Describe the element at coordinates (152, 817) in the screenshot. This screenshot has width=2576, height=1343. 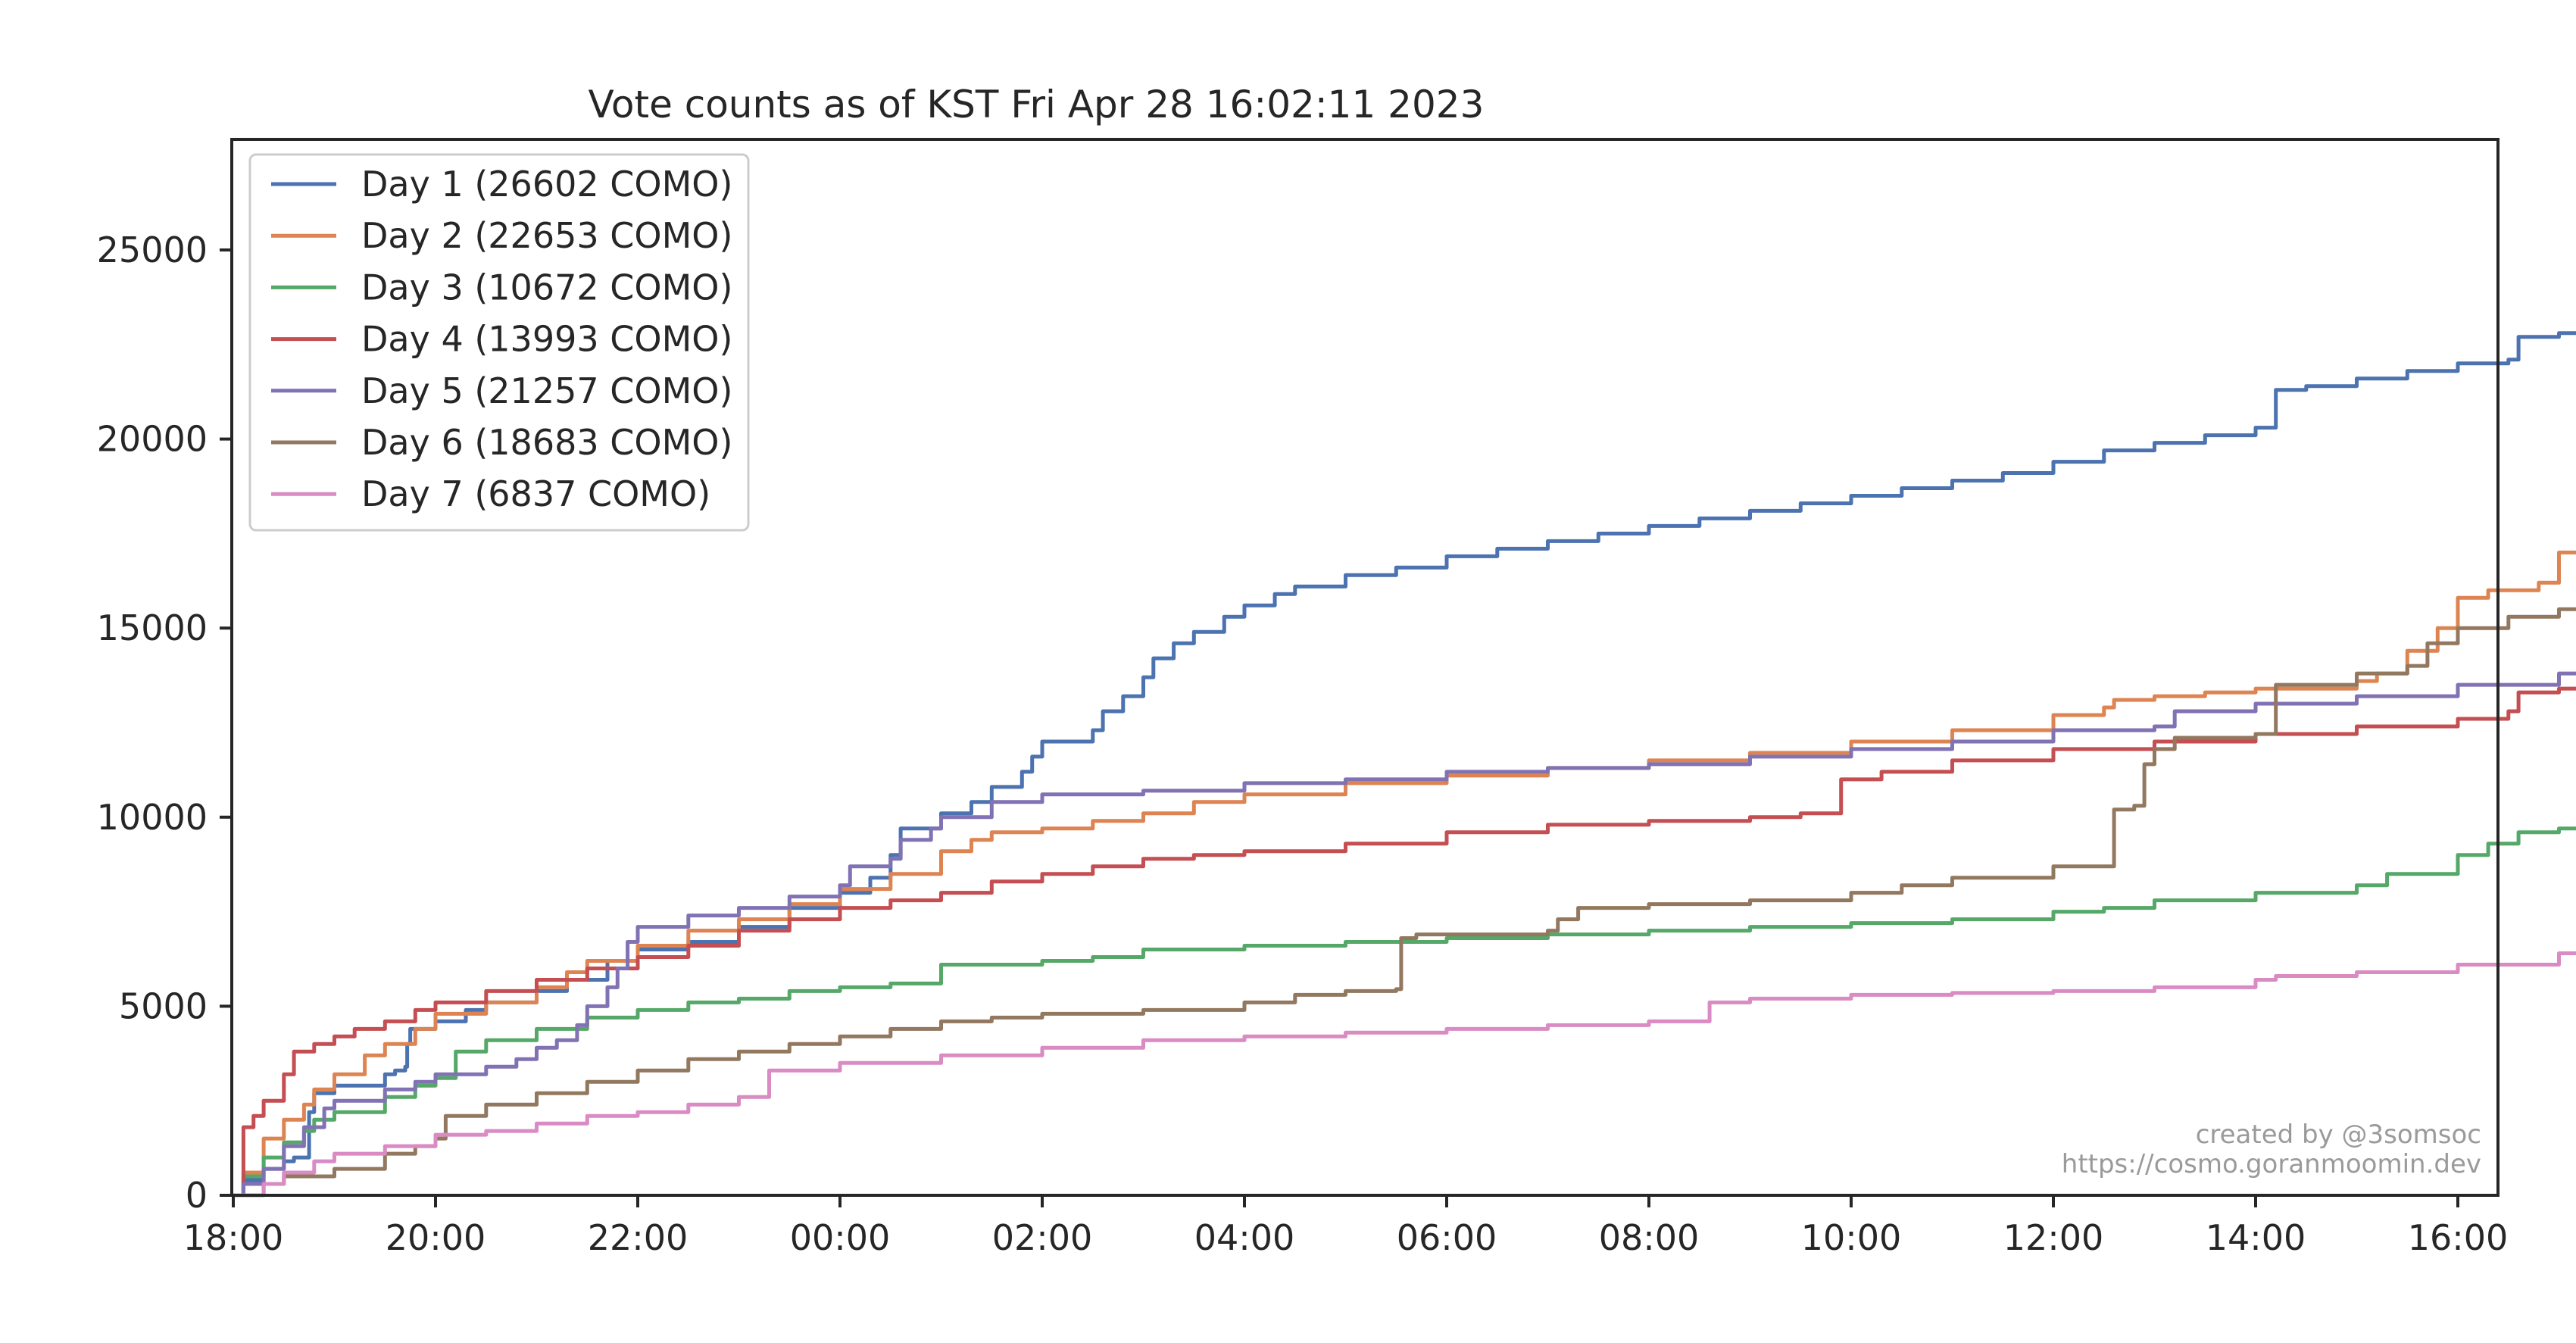
I see `y-tick-label: 10000` at that location.